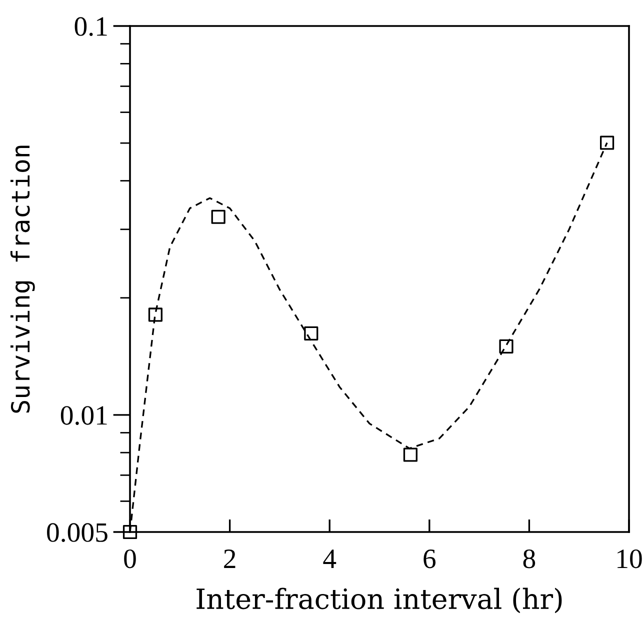  I want to click on x-axis-title: Inter-fraction interval (hr), so click(379, 601).